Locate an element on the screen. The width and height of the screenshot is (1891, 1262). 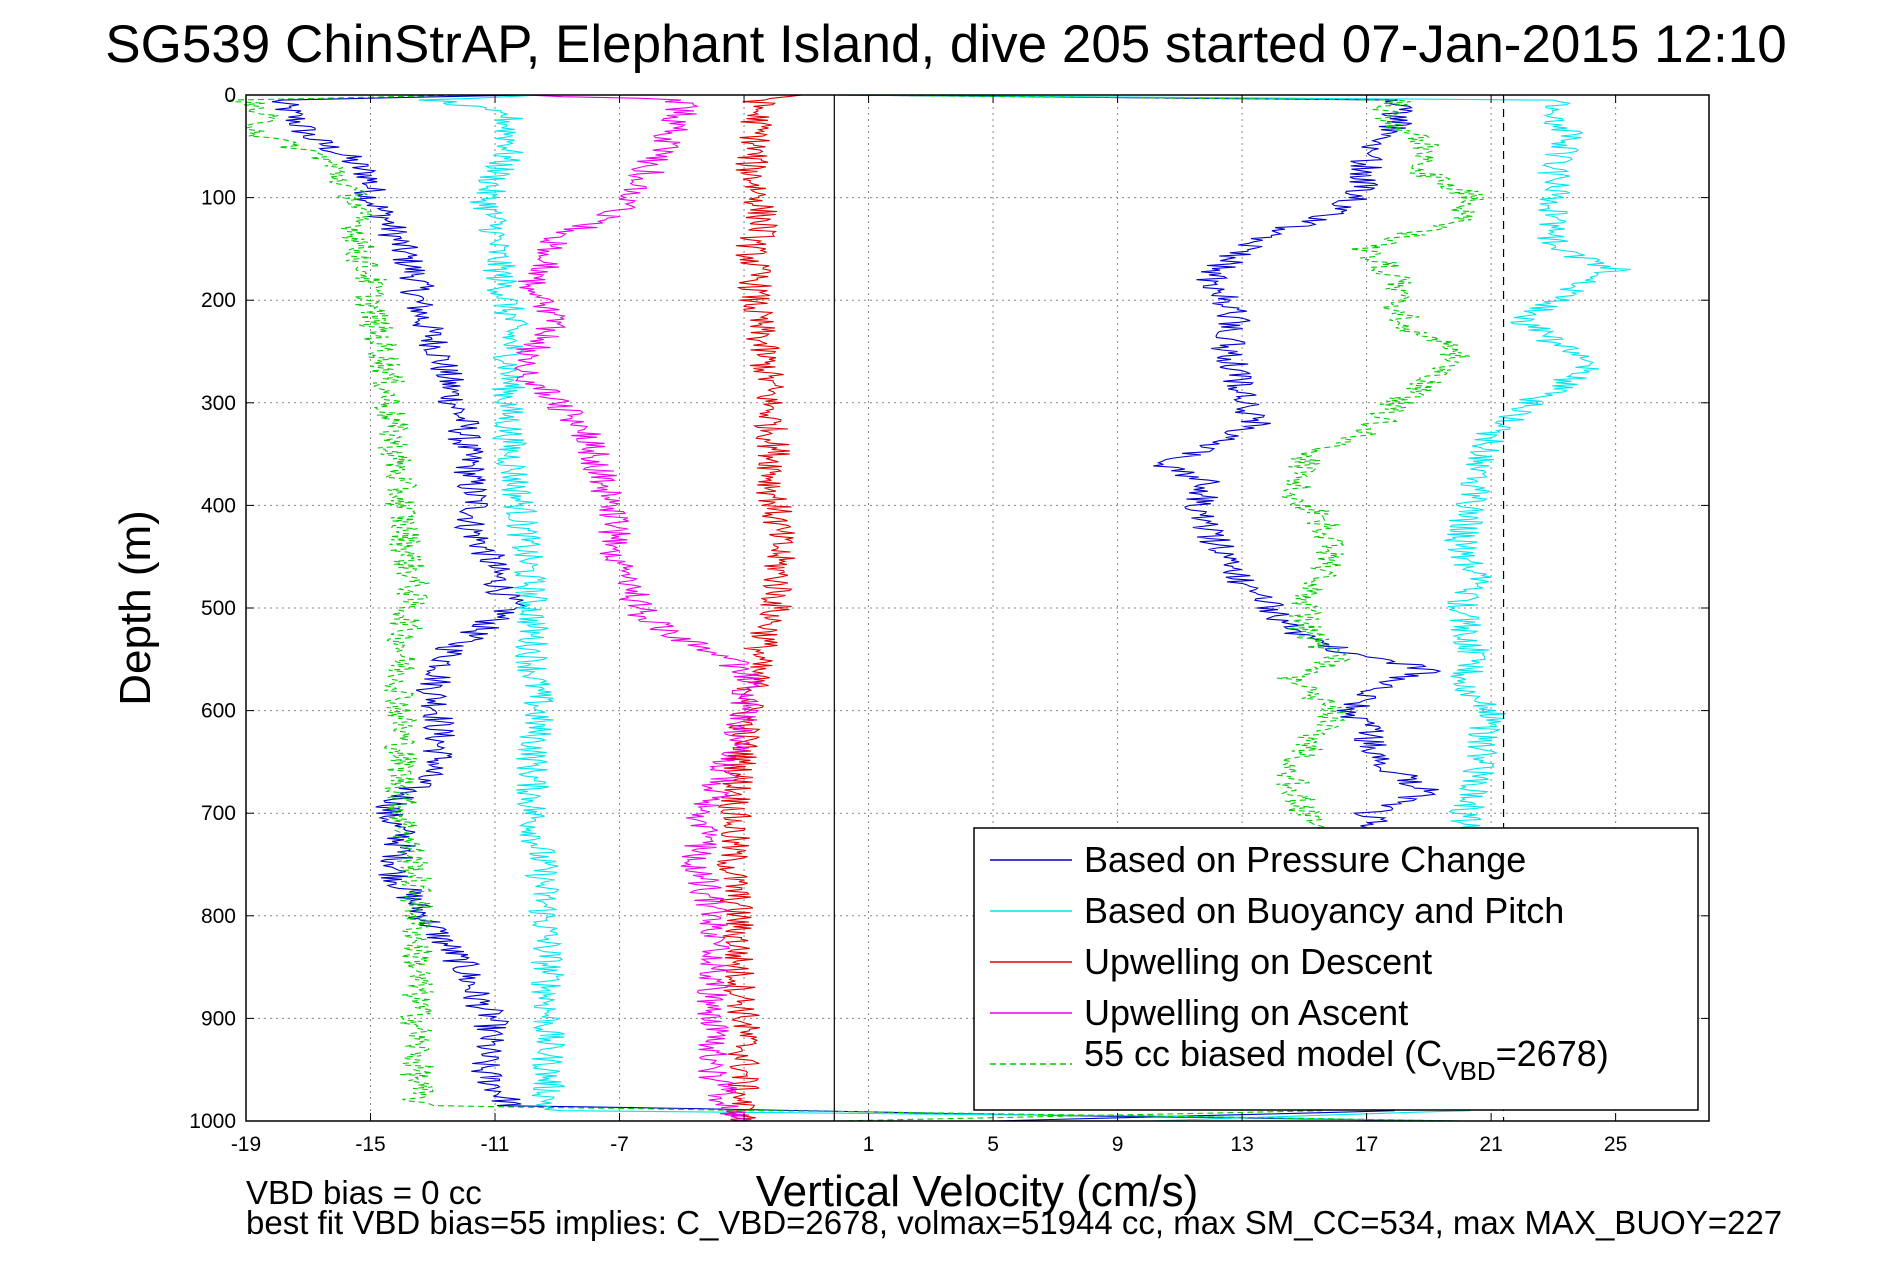
legend-label-model: 55 cc biased model (CVBD=2678) is located at coordinates (1346, 1059).